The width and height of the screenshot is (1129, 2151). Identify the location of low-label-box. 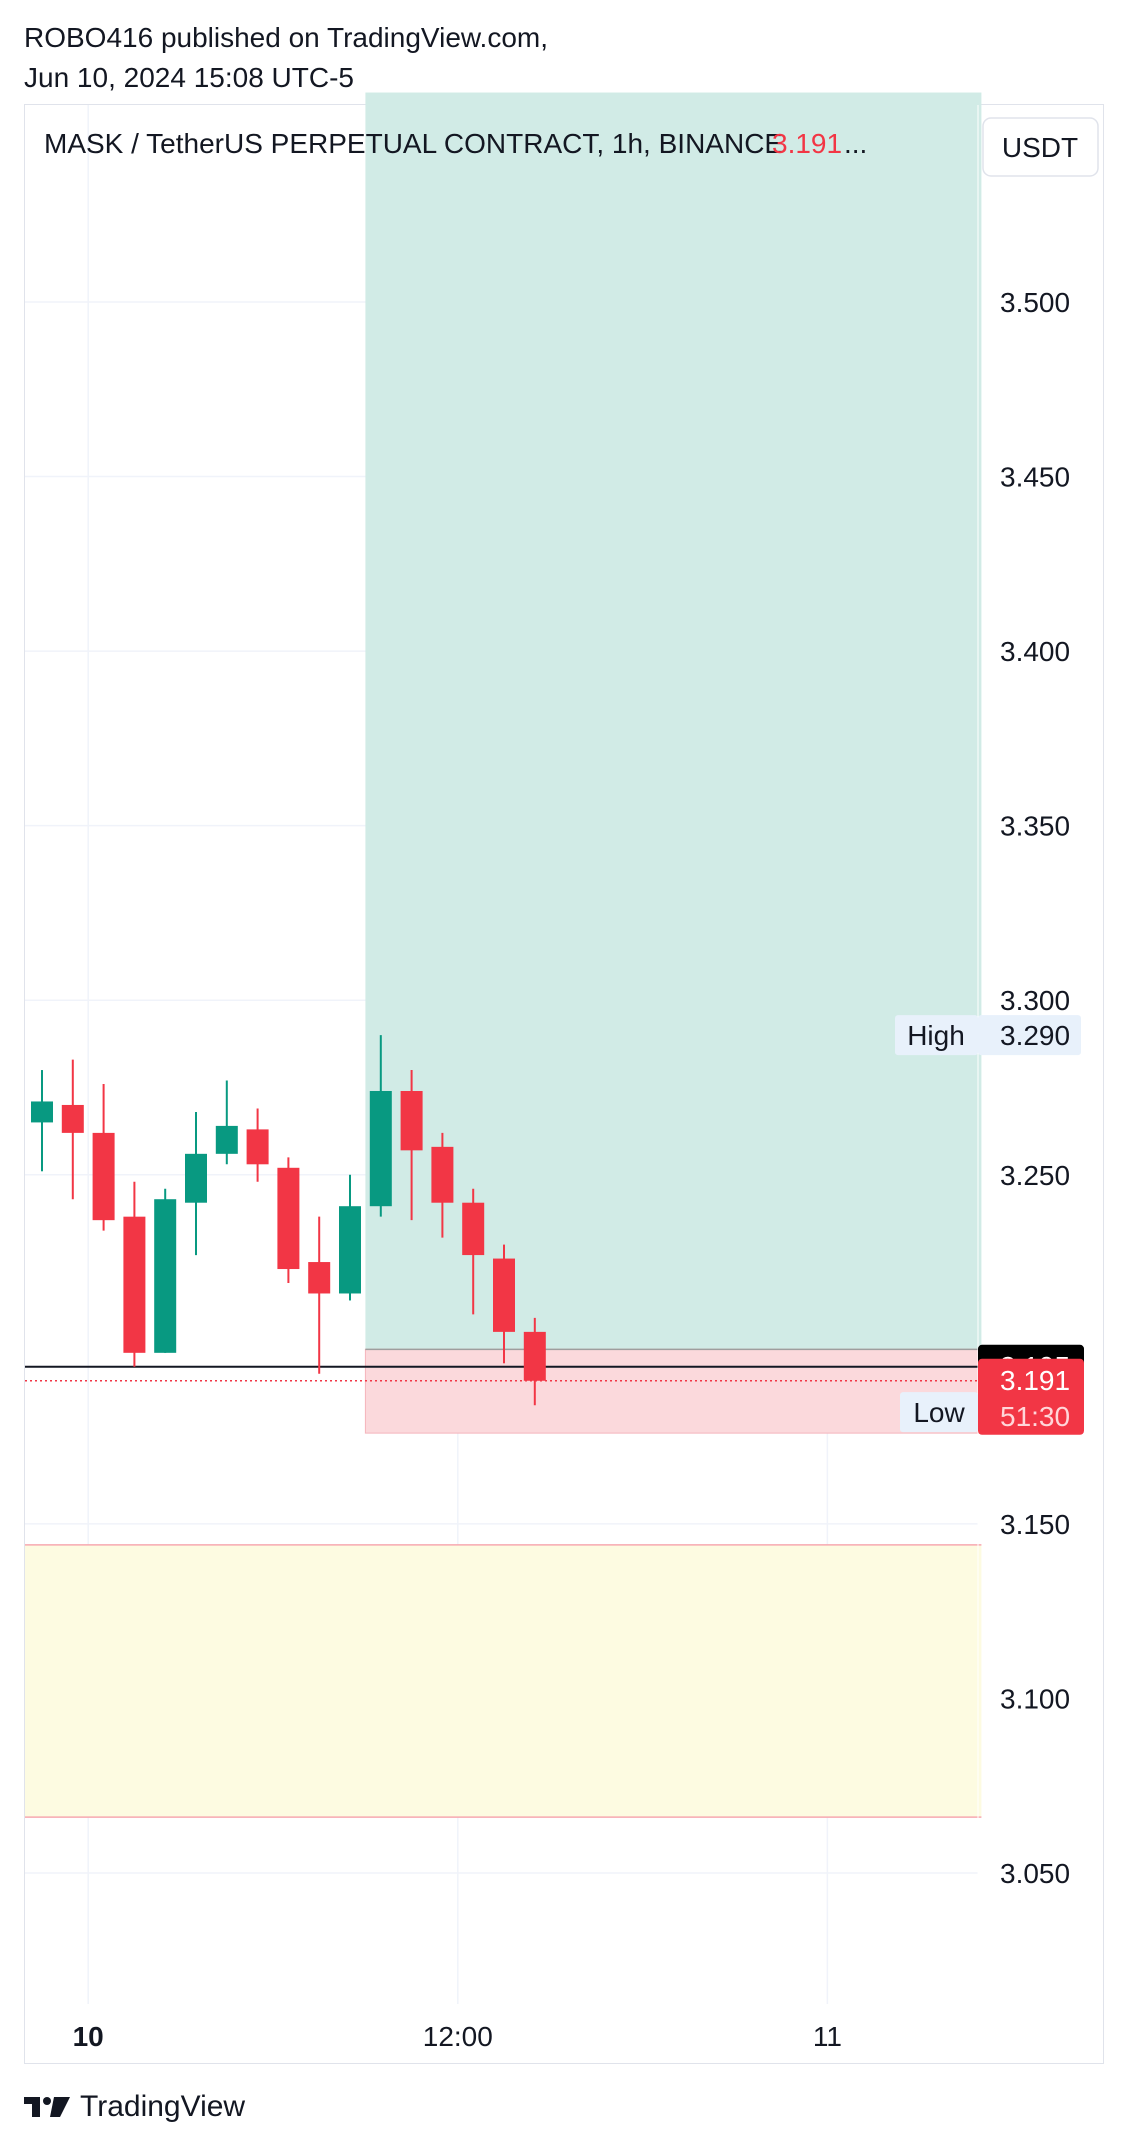
(939, 1412).